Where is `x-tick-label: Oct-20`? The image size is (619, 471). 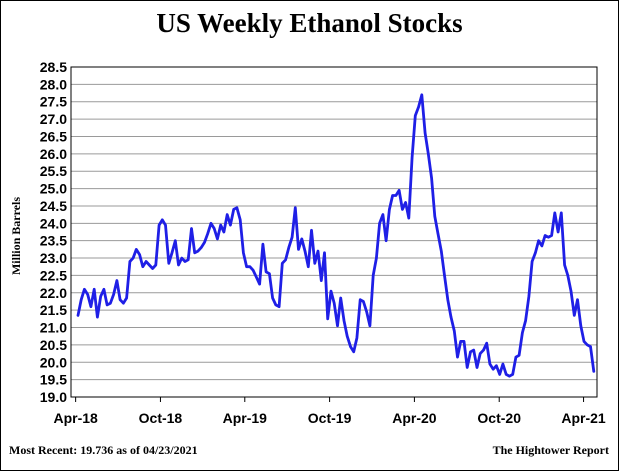
x-tick-label: Oct-20 is located at coordinates (499, 418).